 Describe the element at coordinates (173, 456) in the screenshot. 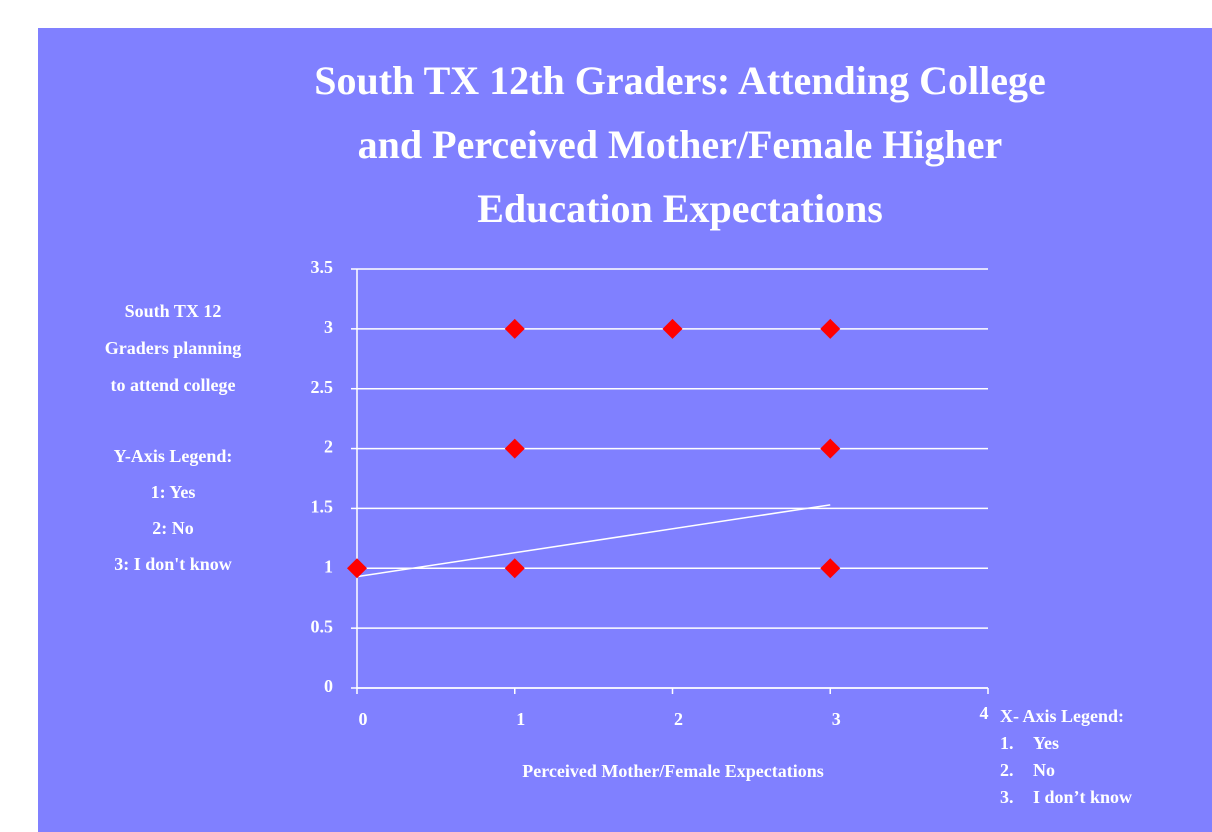

I see `y-legend-title: Y-Axis Legend:` at that location.